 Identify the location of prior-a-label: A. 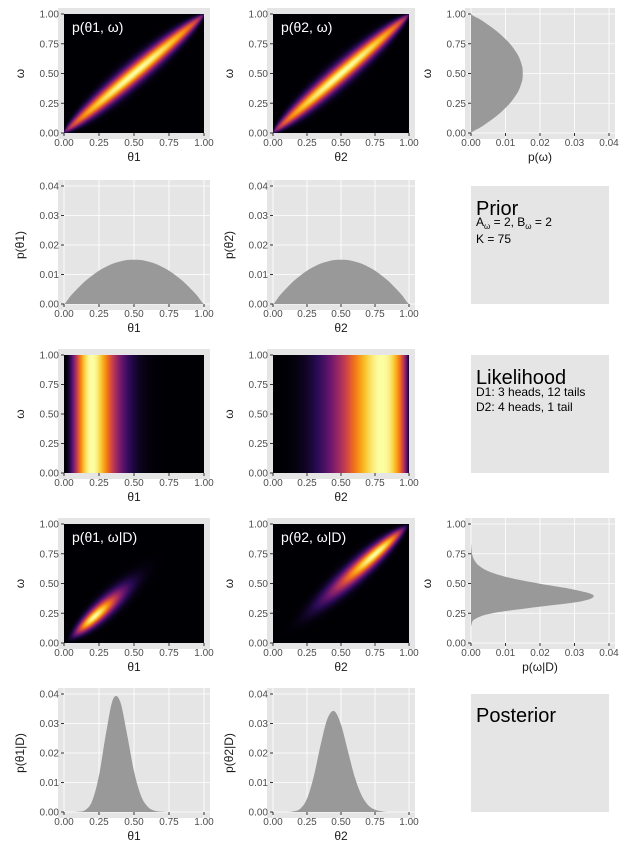
(480, 222).